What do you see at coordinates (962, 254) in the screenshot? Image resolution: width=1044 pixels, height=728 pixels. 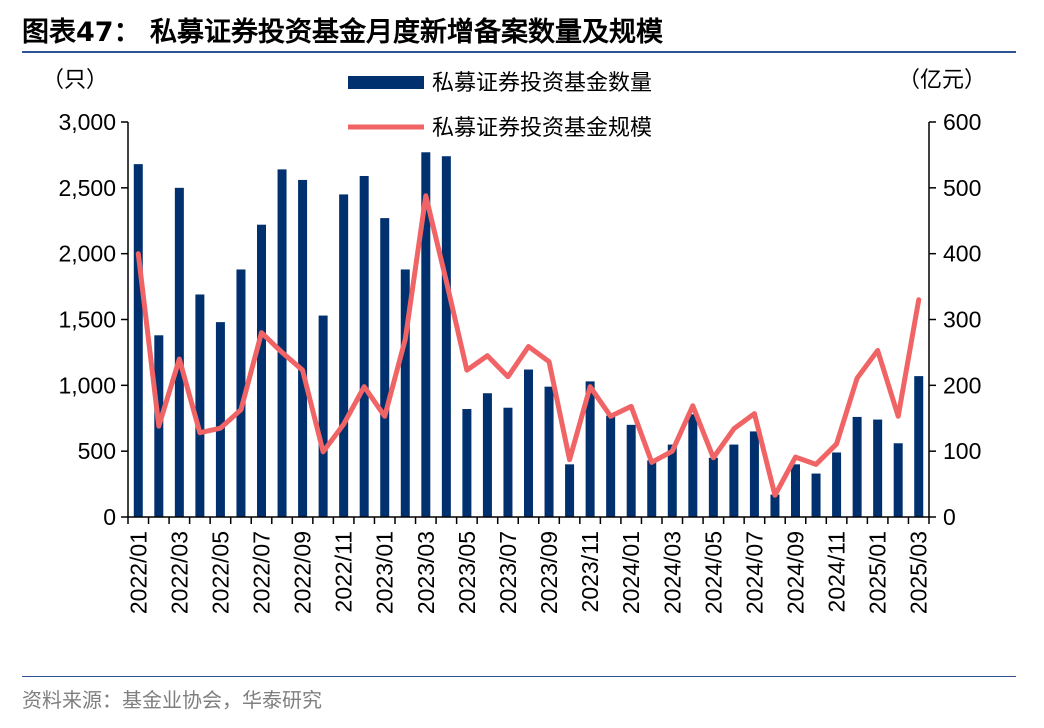 I see `right-tick-label: 400` at bounding box center [962, 254].